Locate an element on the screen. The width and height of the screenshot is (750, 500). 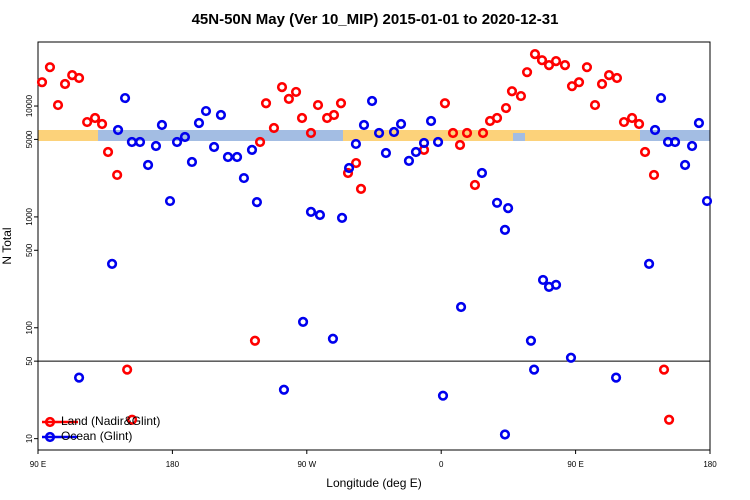
y-tick-label: 10 is located at coordinates (29, 438).